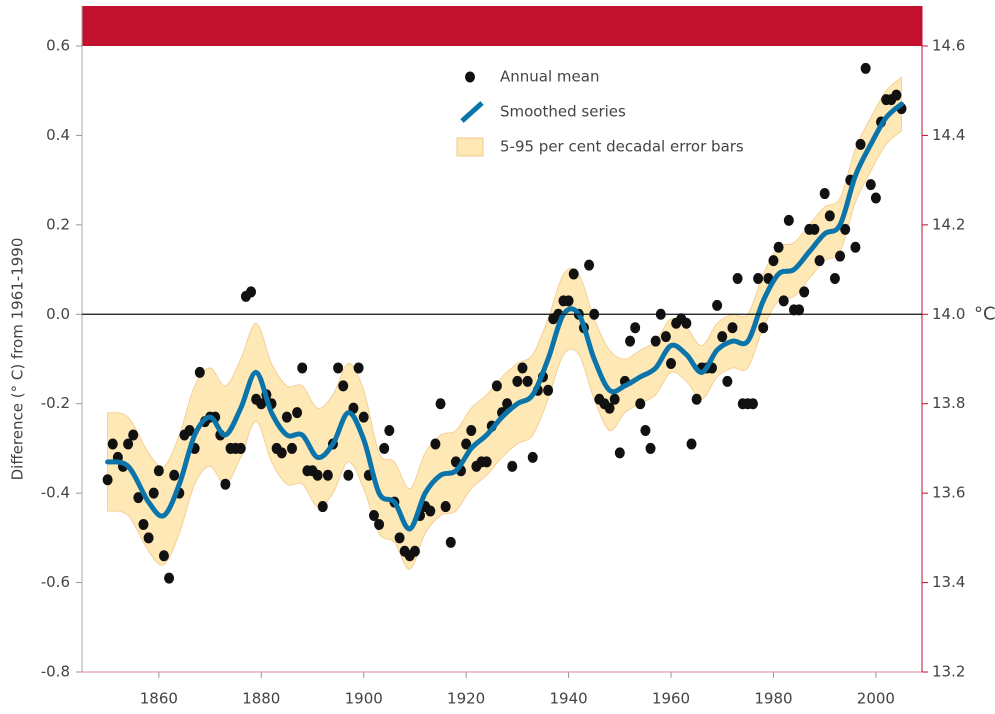 This screenshot has height=714, width=995. What do you see at coordinates (563, 112) in the screenshot?
I see `legend-label: Smoothed series` at bounding box center [563, 112].